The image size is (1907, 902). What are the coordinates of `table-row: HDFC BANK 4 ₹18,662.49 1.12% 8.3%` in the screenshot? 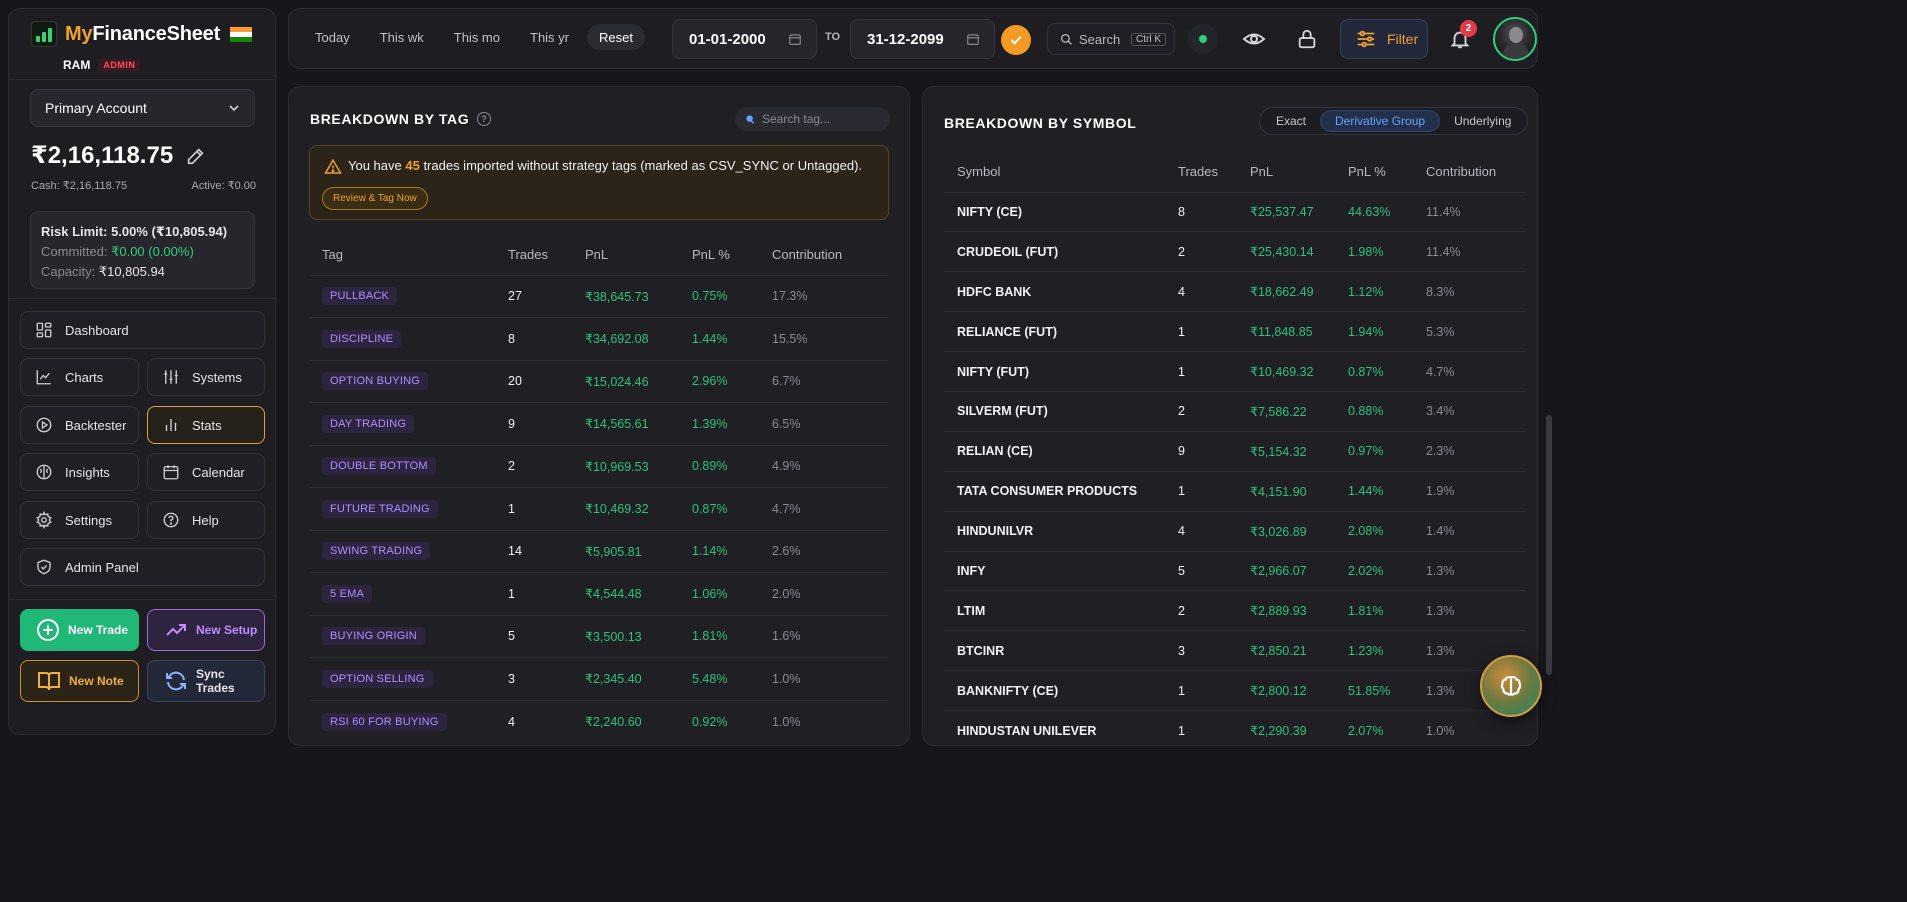 It's located at (1234, 291).